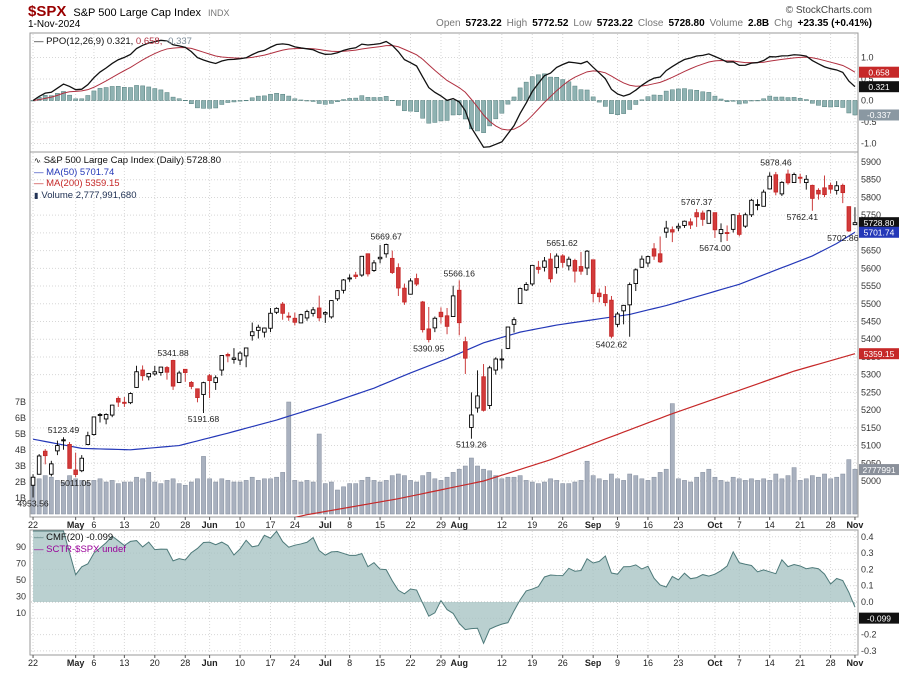 This screenshot has height=673, width=900. What do you see at coordinates (20, 450) in the screenshot?
I see `svg-text: 4B` at bounding box center [20, 450].